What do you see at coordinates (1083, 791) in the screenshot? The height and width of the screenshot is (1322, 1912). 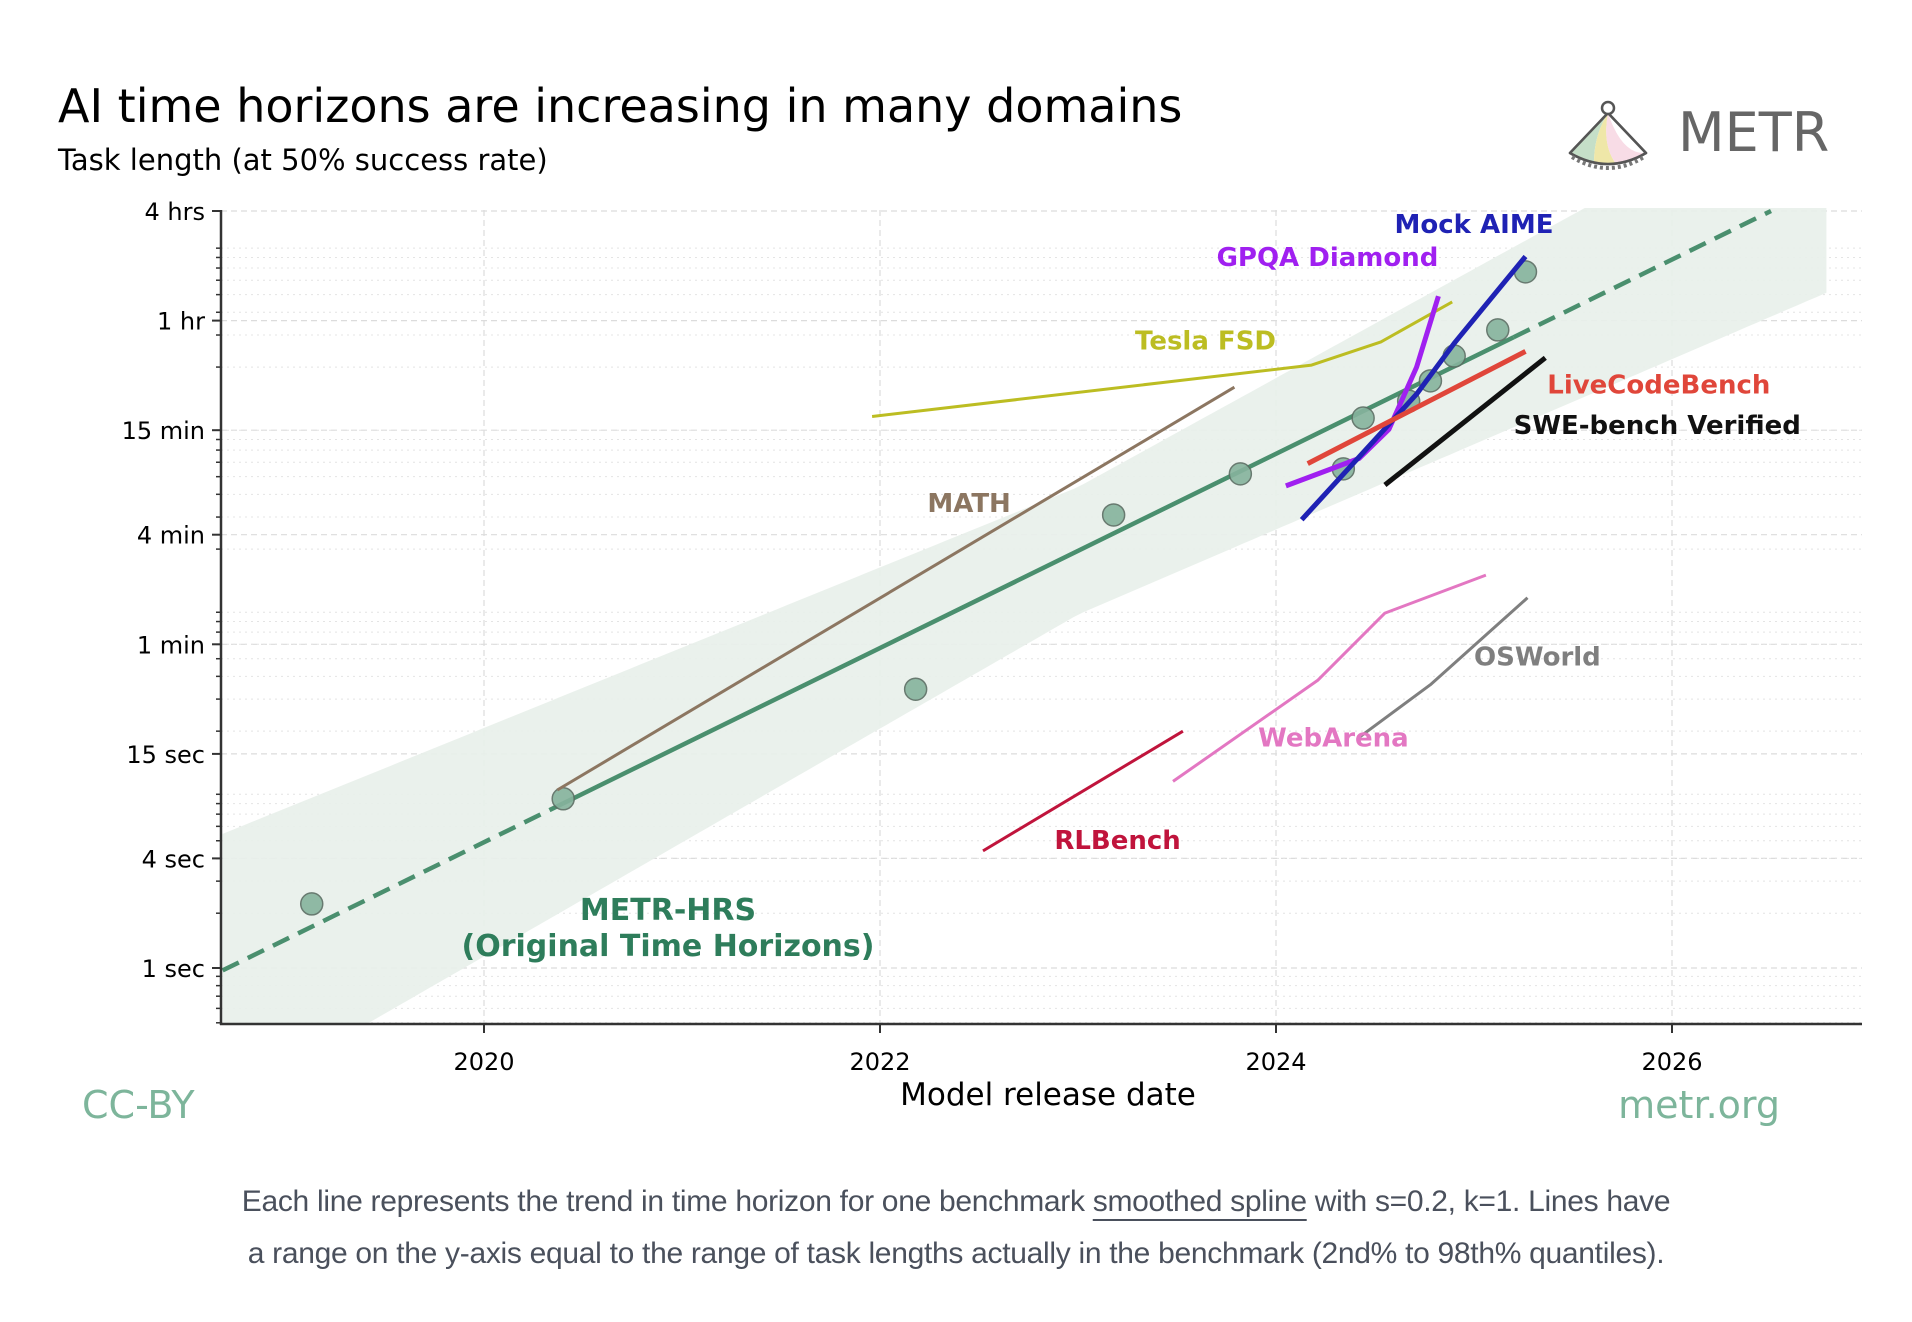 I see `series-line-rlbench` at bounding box center [1083, 791].